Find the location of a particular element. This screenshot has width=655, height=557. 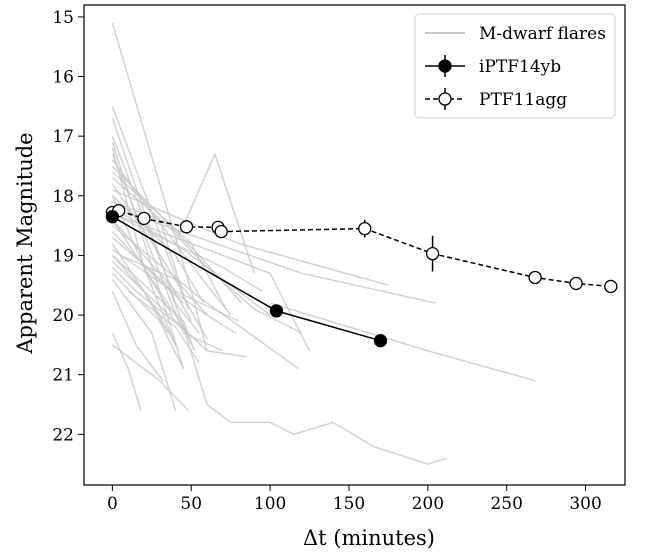

x-tick-label: 50 is located at coordinates (191, 504).